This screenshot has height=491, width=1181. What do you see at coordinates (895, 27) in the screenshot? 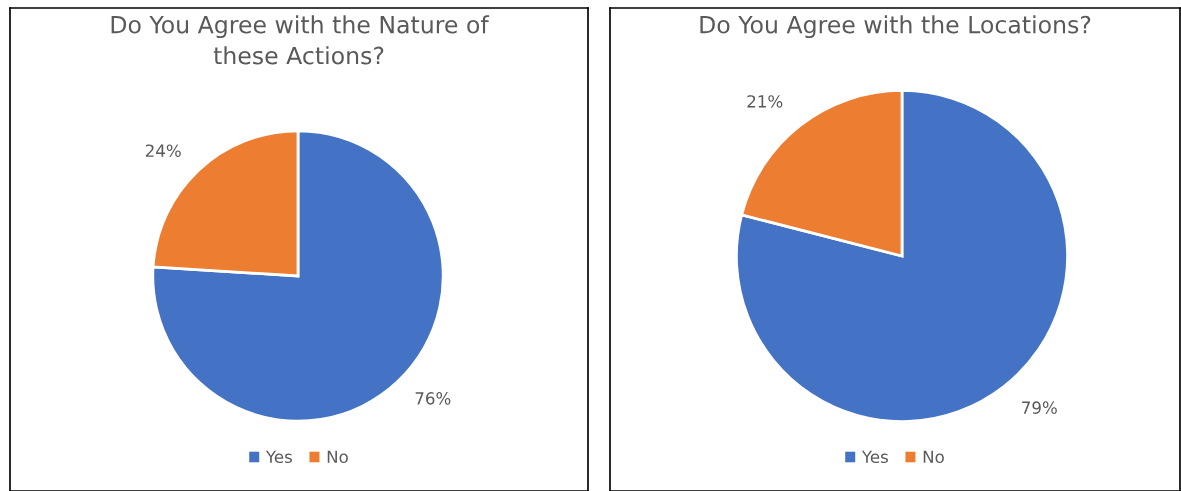
I see `chart-title: Do You Agree with the Locations?` at bounding box center [895, 27].